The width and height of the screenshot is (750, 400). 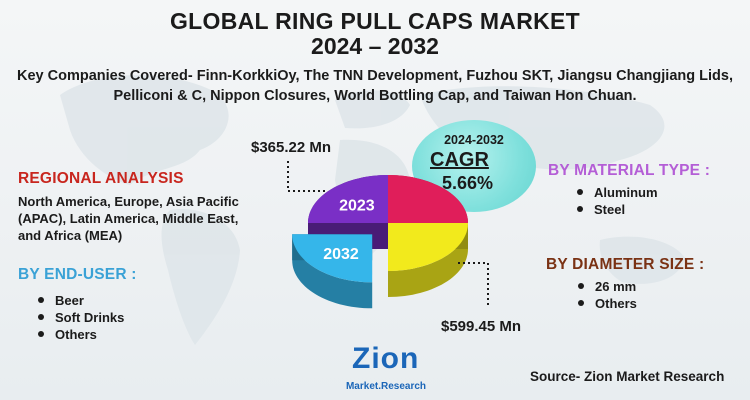 I want to click on list-item-label: Aluminum, so click(x=626, y=192).